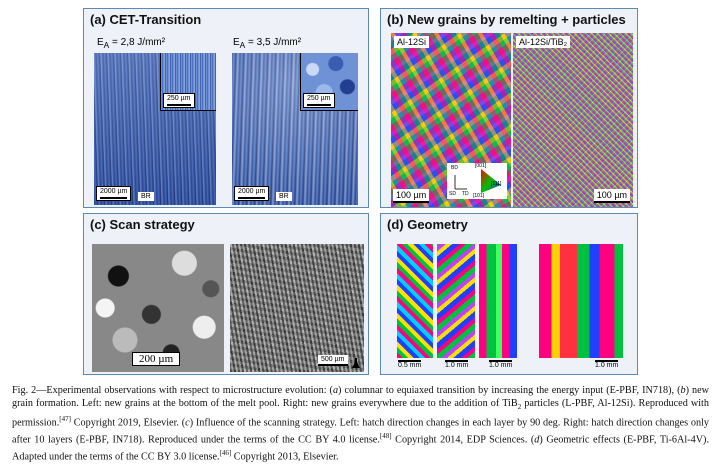  Describe the element at coordinates (329, 82) in the screenshot. I see `inset-equiaxed: 250 µm` at that location.